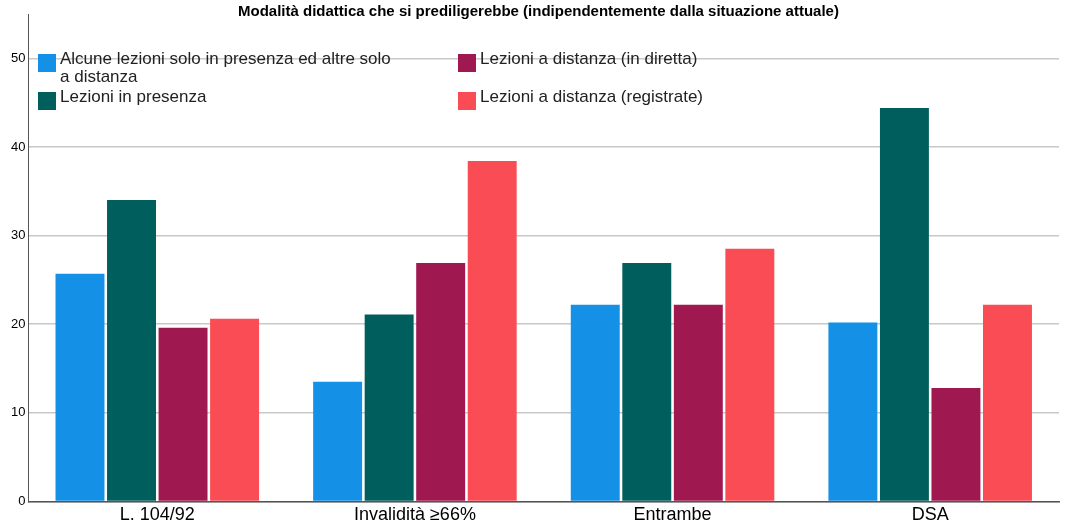  What do you see at coordinates (18, 146) in the screenshot?
I see `y-tick-label: 40` at bounding box center [18, 146].